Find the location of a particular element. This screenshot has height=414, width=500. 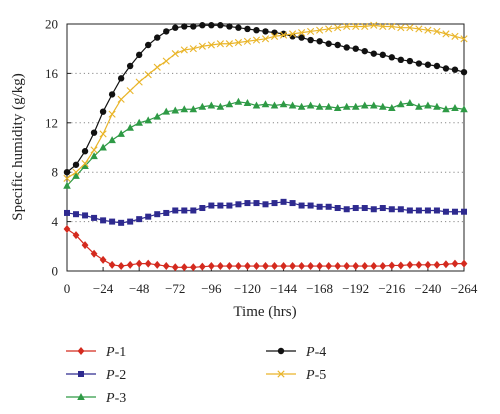

x-tick-label: −240 is located at coordinates (427, 288).